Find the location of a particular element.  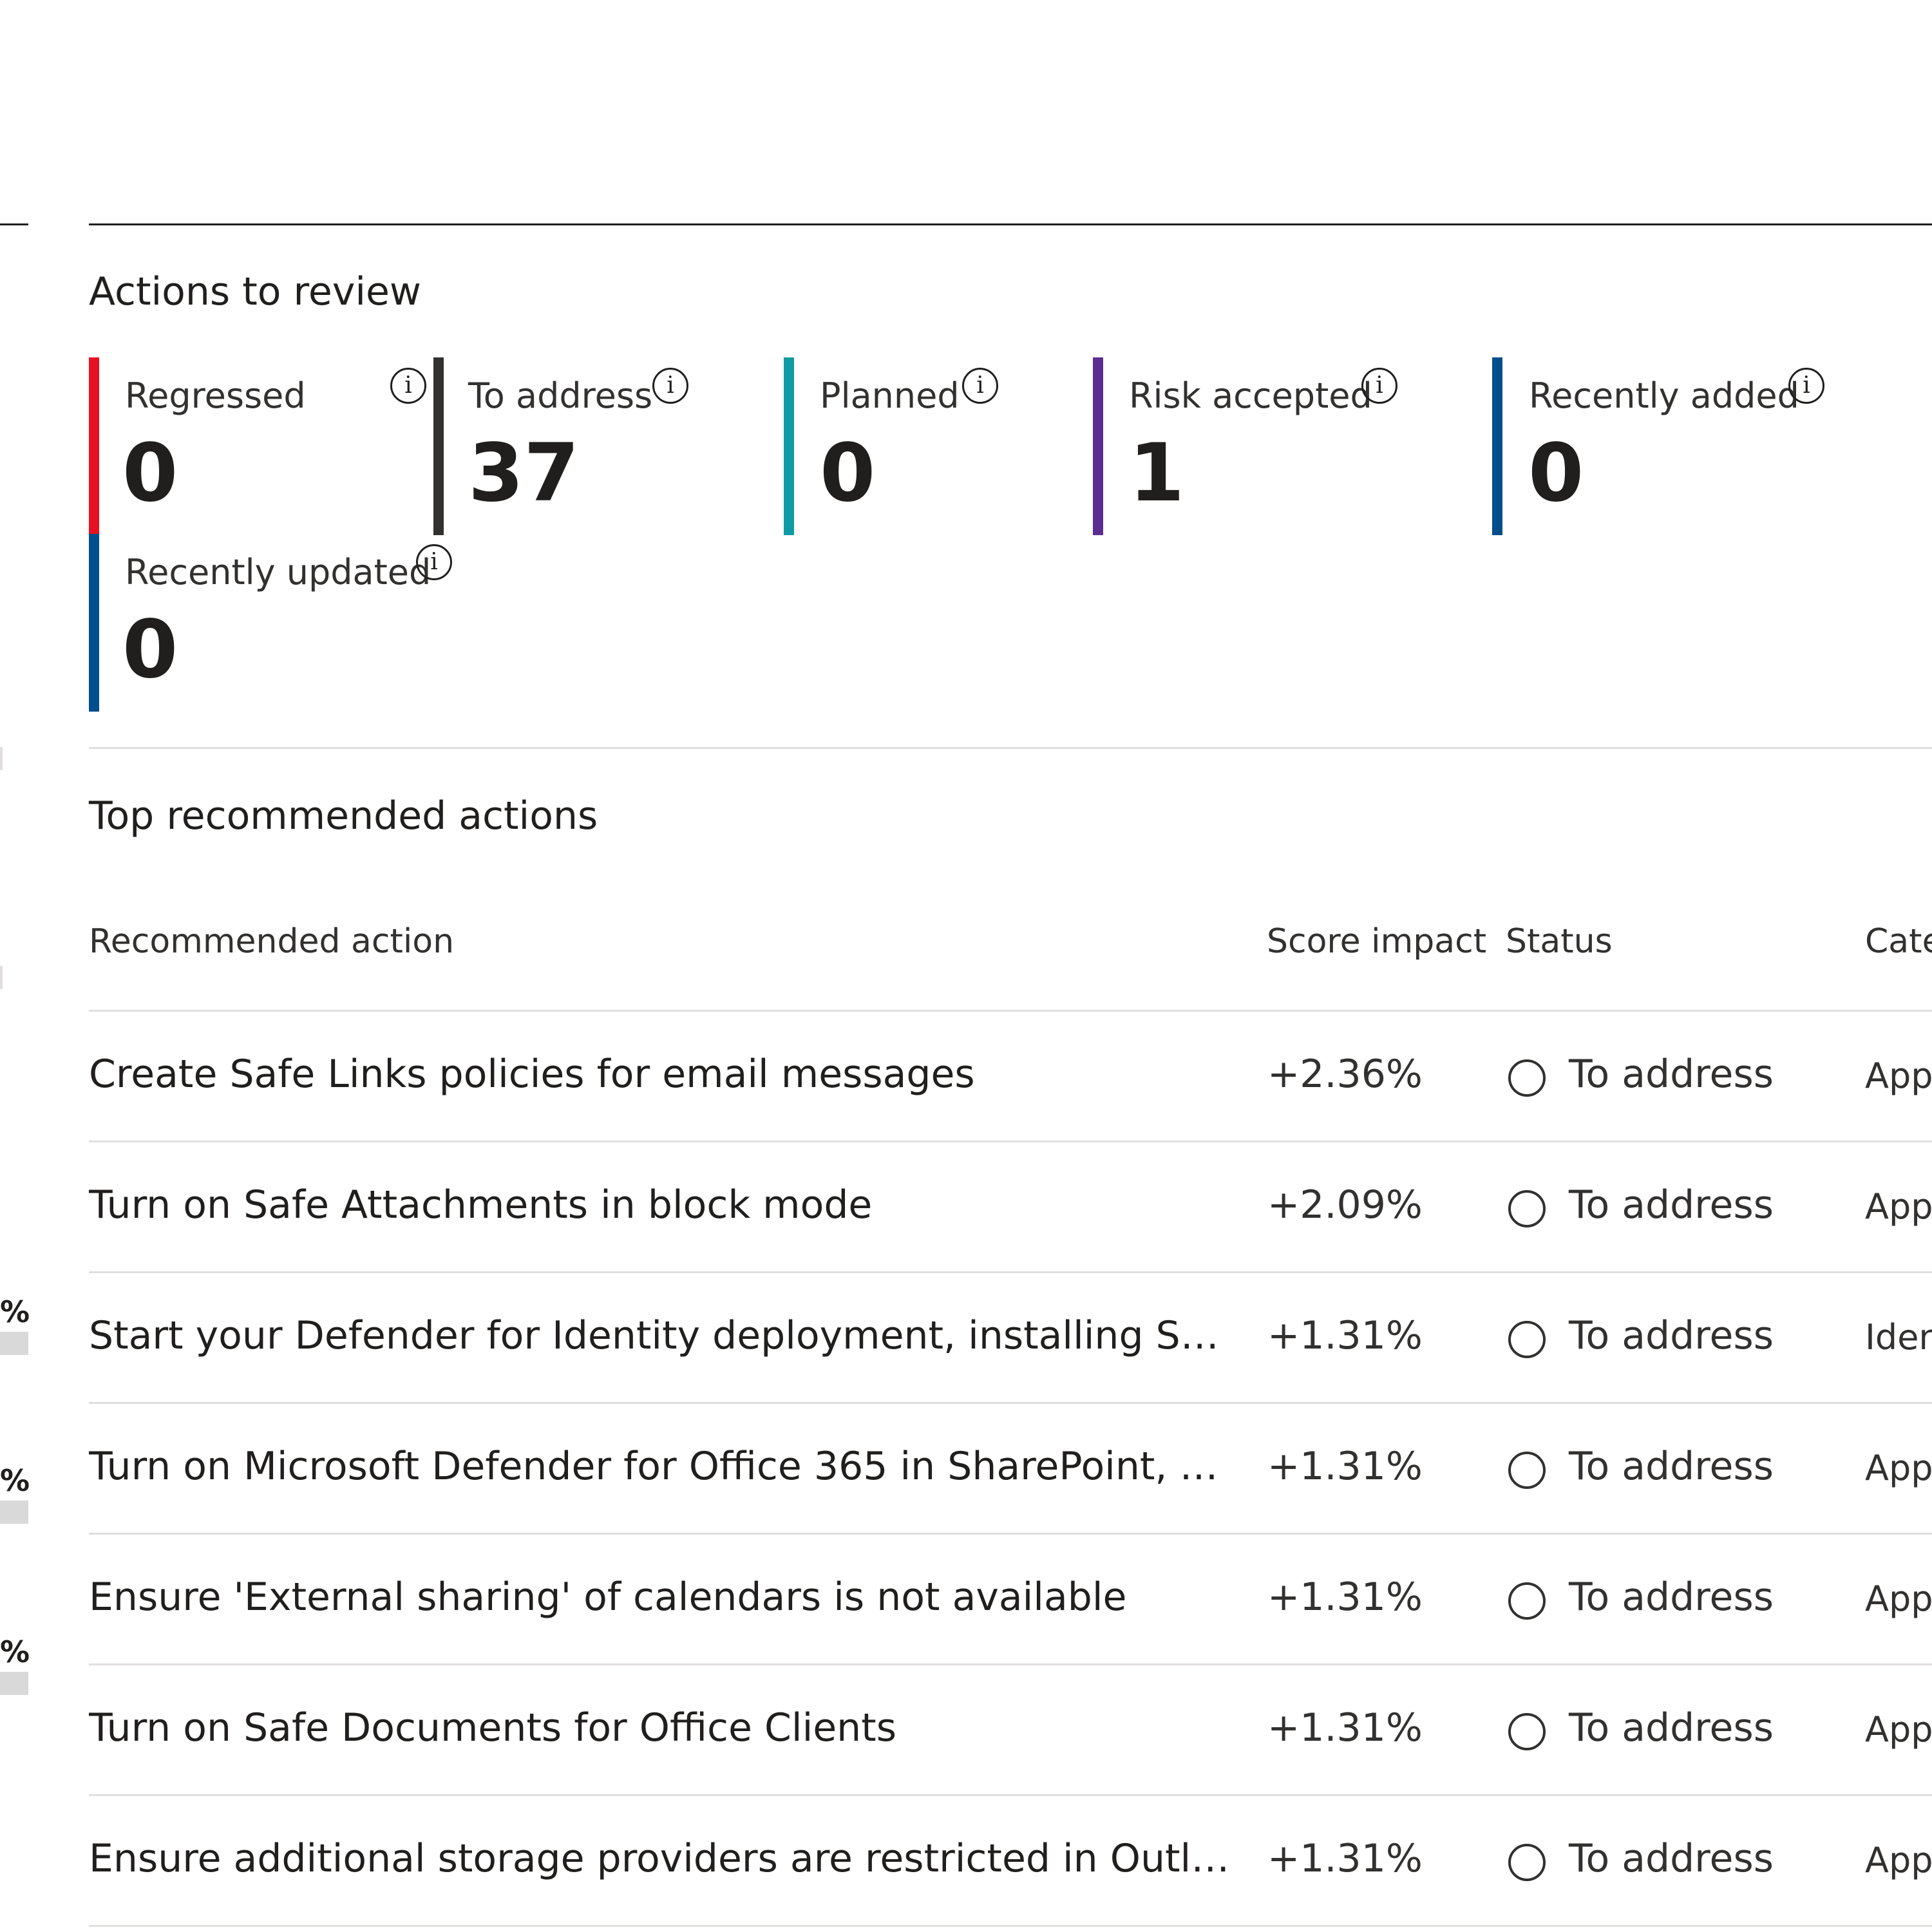

metric-label: Recently updated is located at coordinates (278, 572).